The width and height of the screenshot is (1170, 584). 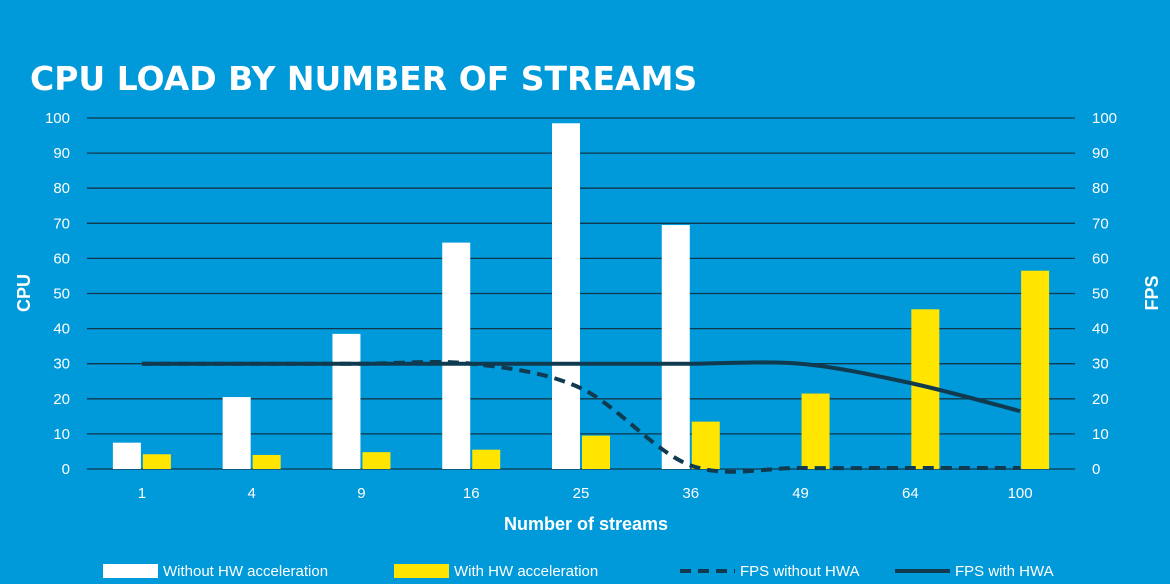 I want to click on fps-with-hwa-line, so click(x=581, y=387).